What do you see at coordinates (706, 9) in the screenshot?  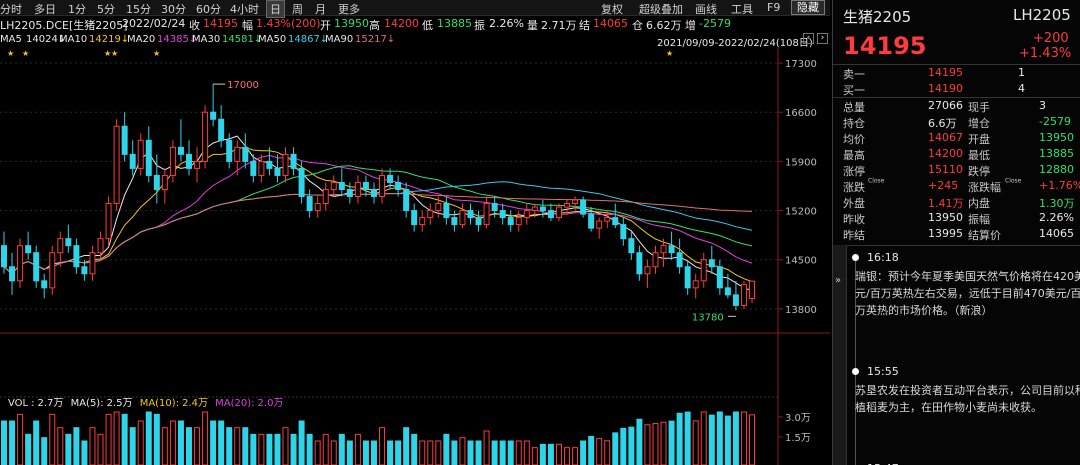 I see `draw-line-button: 画线` at bounding box center [706, 9].